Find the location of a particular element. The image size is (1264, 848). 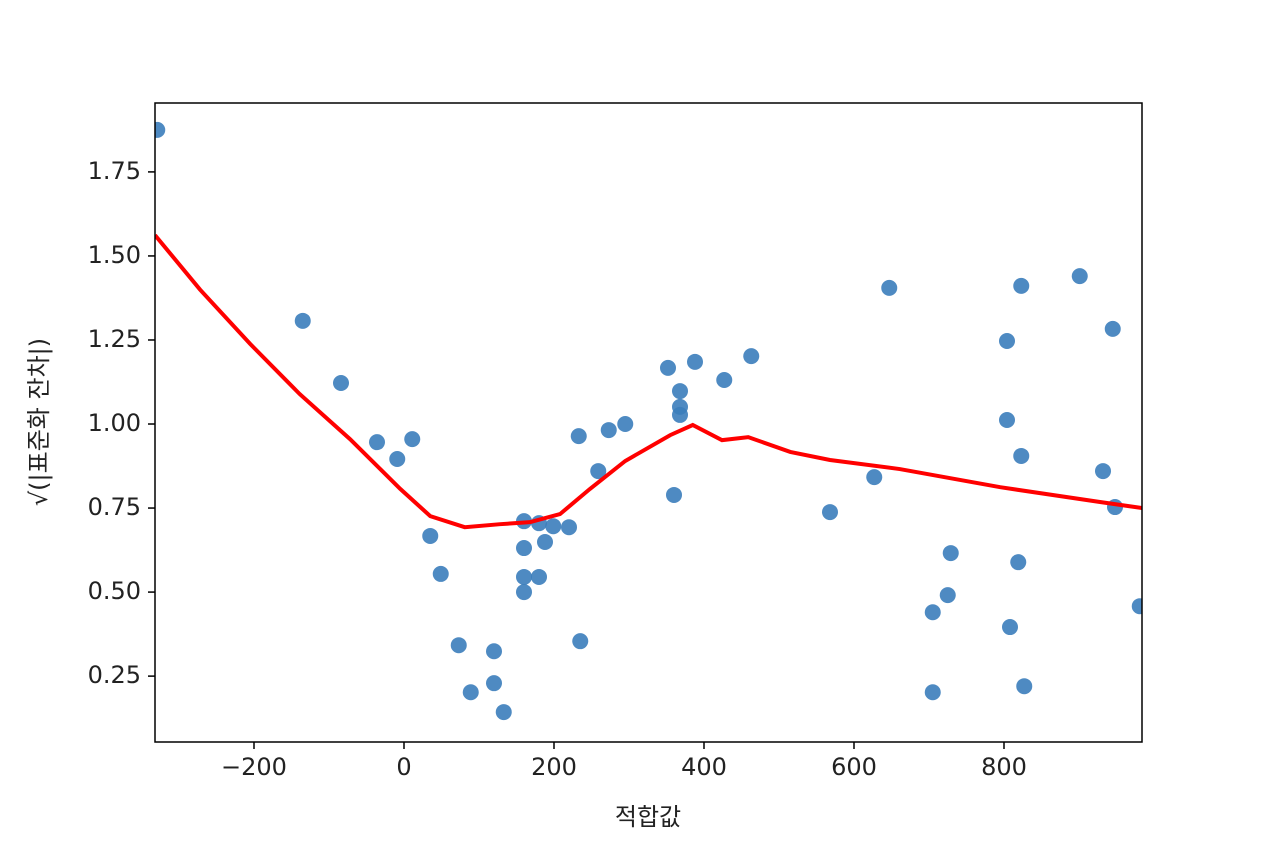

x-tick-label: 600 is located at coordinates (854, 767).